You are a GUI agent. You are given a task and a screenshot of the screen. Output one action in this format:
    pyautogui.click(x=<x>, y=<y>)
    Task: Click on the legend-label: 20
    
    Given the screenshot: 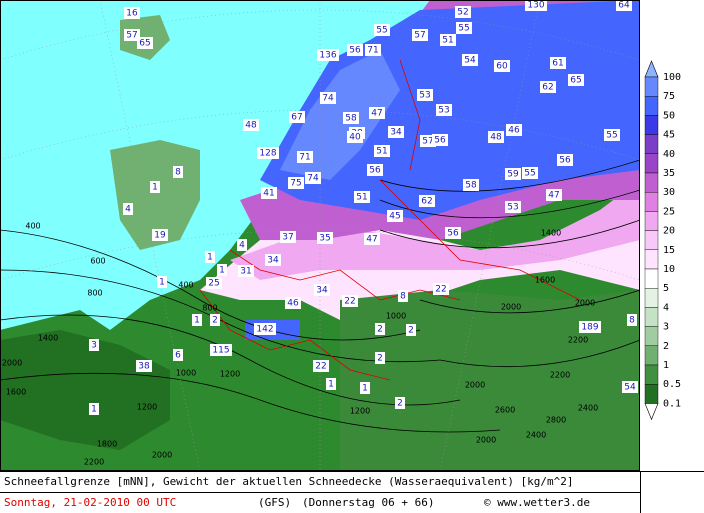 What is the action you would take?
    pyautogui.click(x=669, y=231)
    